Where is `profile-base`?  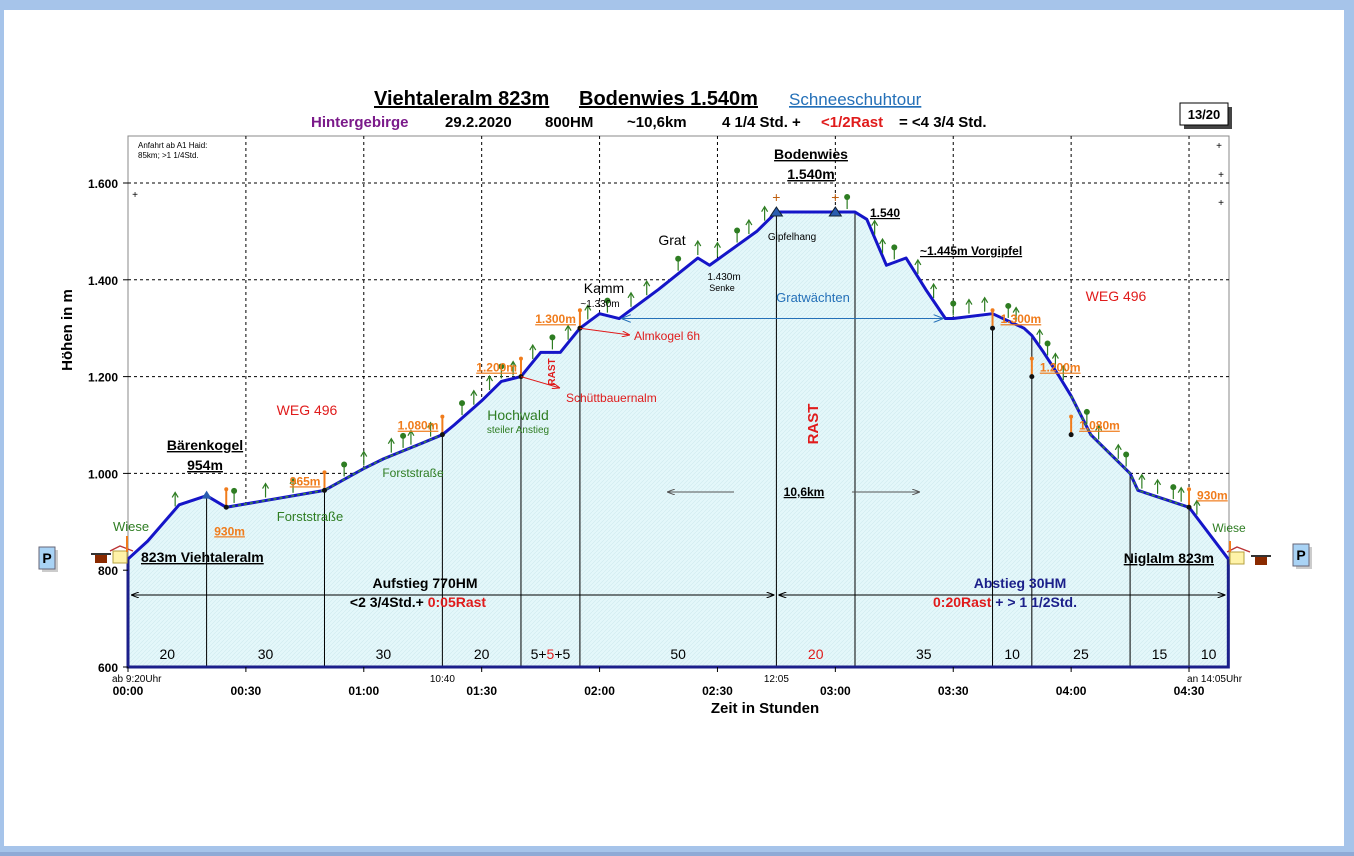
profile-base is located at coordinates (678, 614).